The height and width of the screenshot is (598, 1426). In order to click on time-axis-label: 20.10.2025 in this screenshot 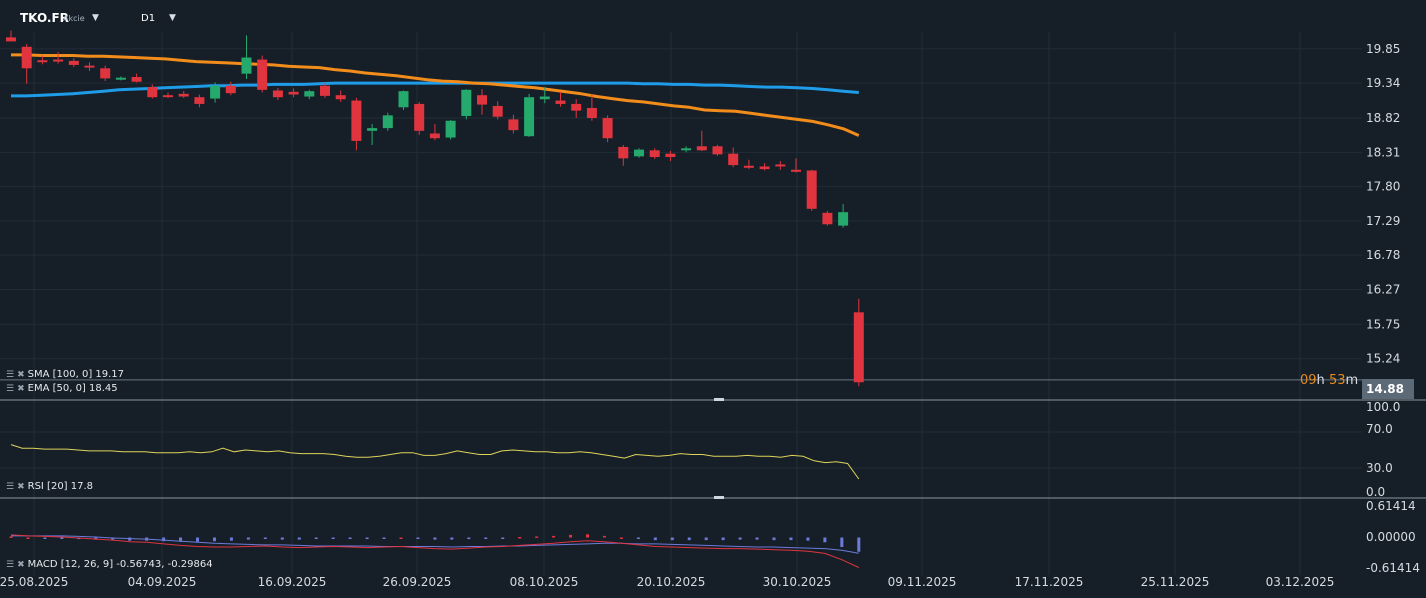, I will do `click(671, 582)`.